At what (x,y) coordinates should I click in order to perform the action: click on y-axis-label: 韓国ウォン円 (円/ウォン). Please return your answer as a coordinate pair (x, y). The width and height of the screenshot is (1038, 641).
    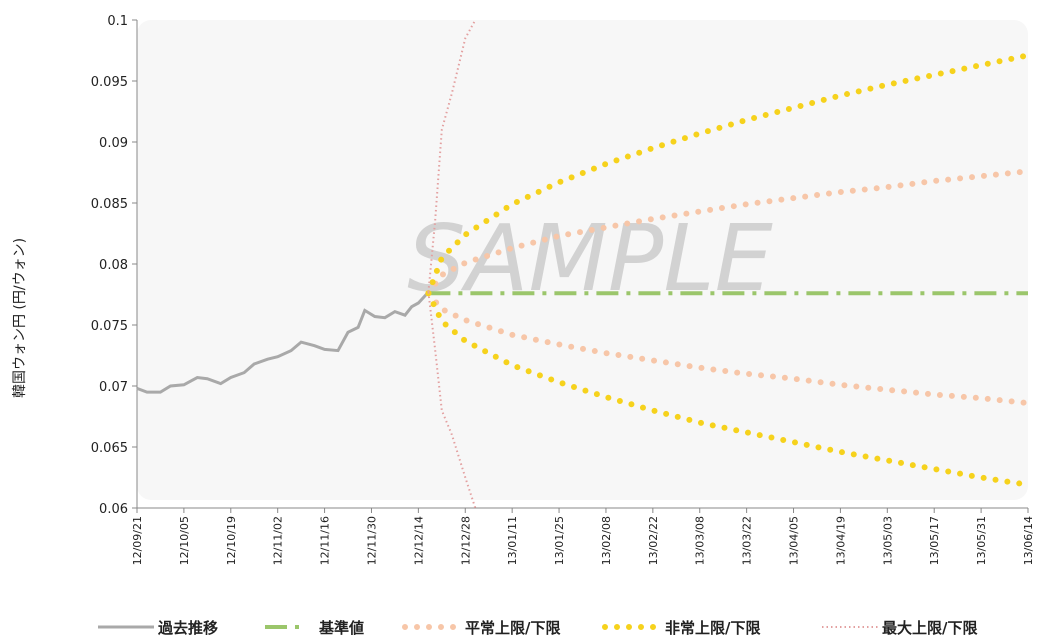
    Looking at the image, I should click on (20, 318).